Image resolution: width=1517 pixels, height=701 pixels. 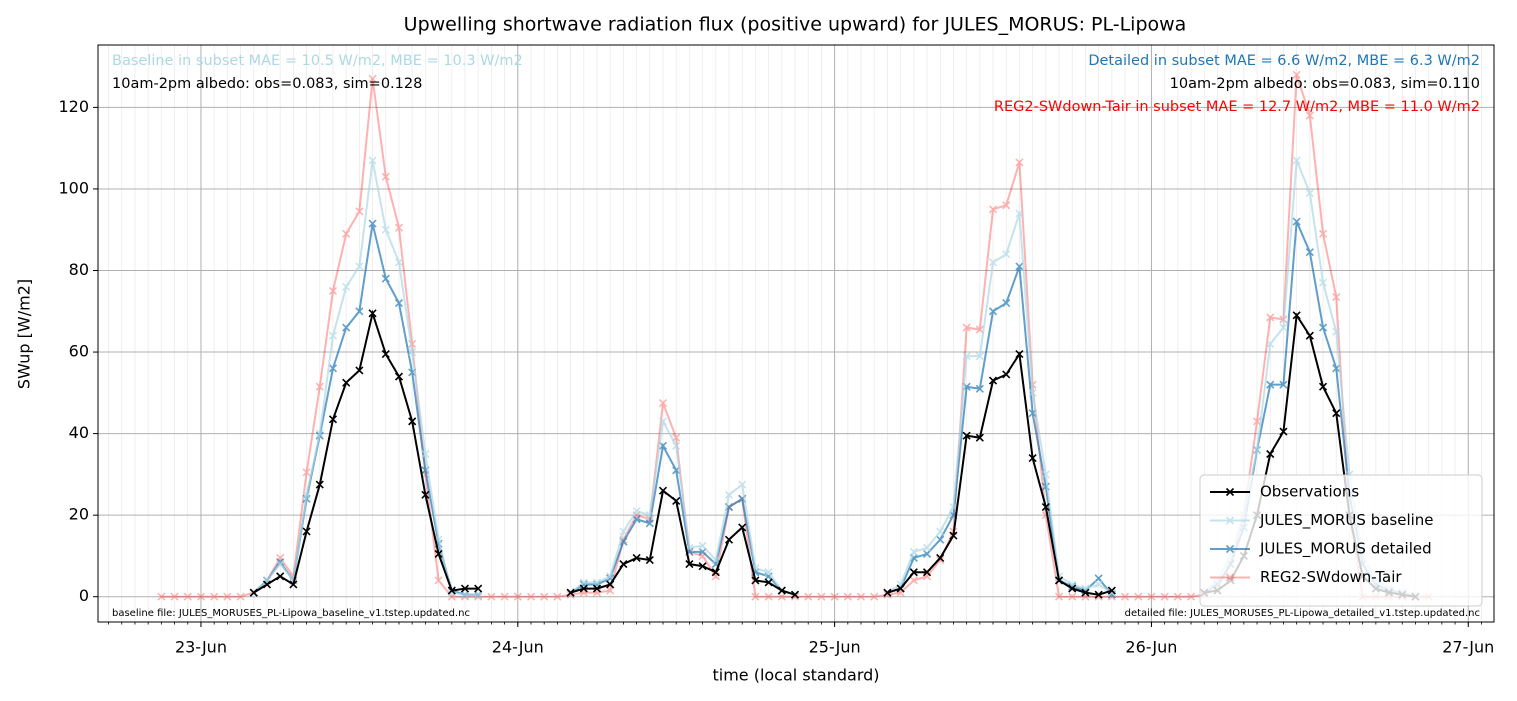 I want to click on x-tick-label: 24-Jun, so click(x=518, y=647).